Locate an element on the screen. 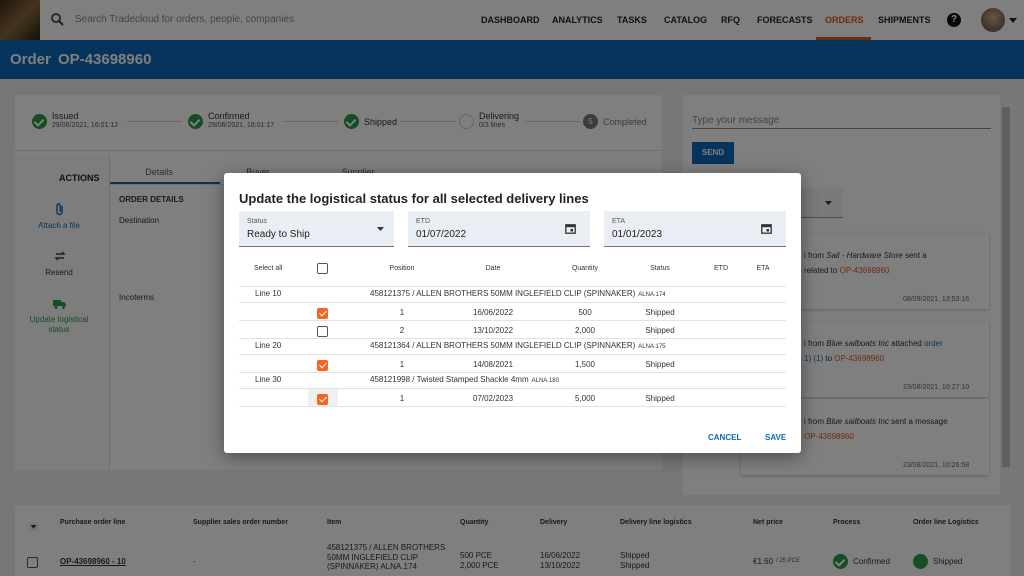  field-label: ETD is located at coordinates (423, 221).